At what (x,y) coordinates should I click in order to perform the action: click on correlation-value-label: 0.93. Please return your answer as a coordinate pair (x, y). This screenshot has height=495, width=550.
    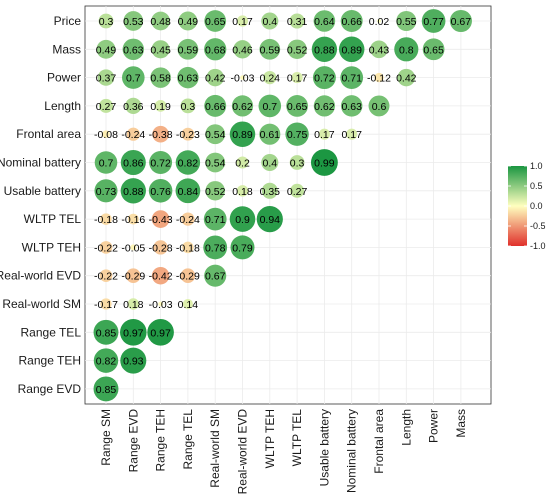
    Looking at the image, I should click on (133, 362).